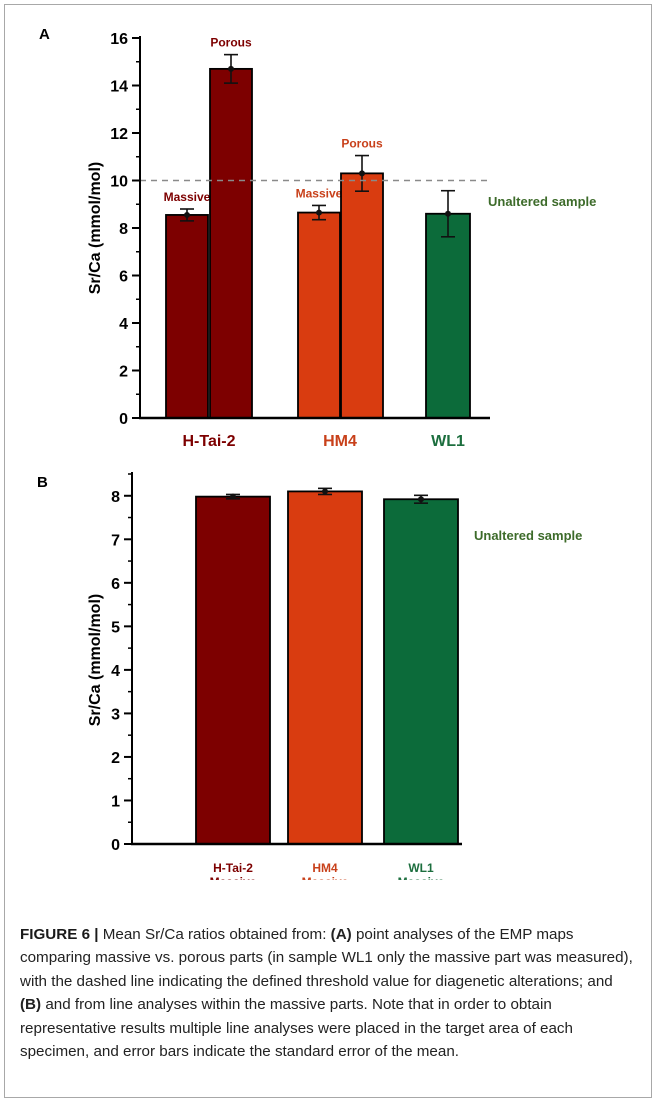  Describe the element at coordinates (233, 497) in the screenshot. I see `chart-b-bar-0-mean-marker` at that location.